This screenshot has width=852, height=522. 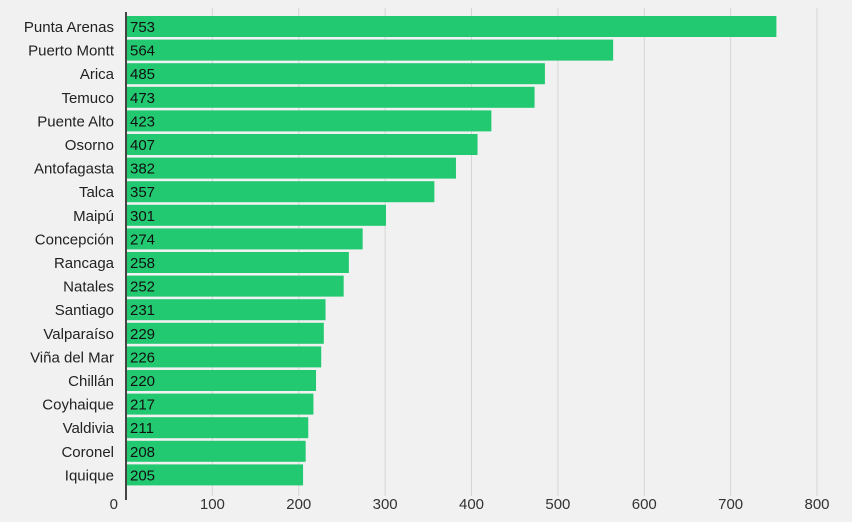 What do you see at coordinates (142, 334) in the screenshot?
I see `value-label: 229` at bounding box center [142, 334].